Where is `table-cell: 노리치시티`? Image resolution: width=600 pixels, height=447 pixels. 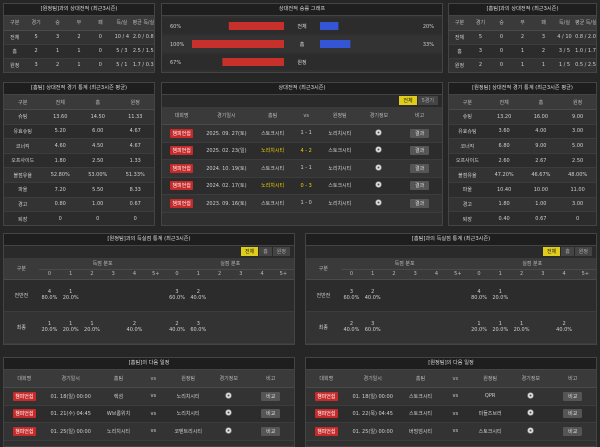 table-cell: 노리치시티 is located at coordinates (118, 431).